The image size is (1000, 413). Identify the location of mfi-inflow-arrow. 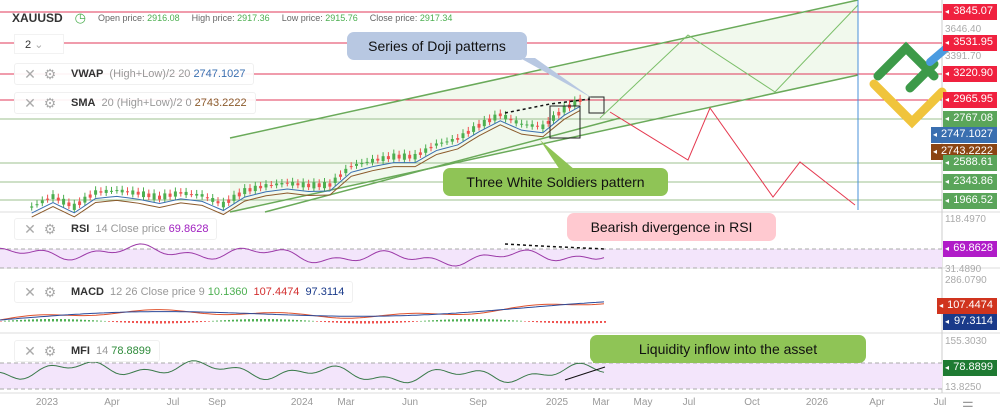
(585, 373).